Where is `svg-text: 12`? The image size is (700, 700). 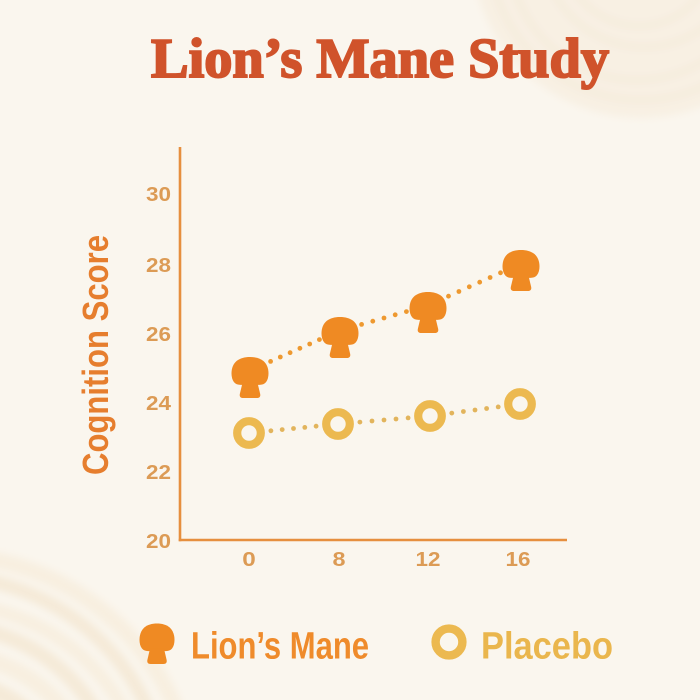 svg-text: 12 is located at coordinates (428, 560).